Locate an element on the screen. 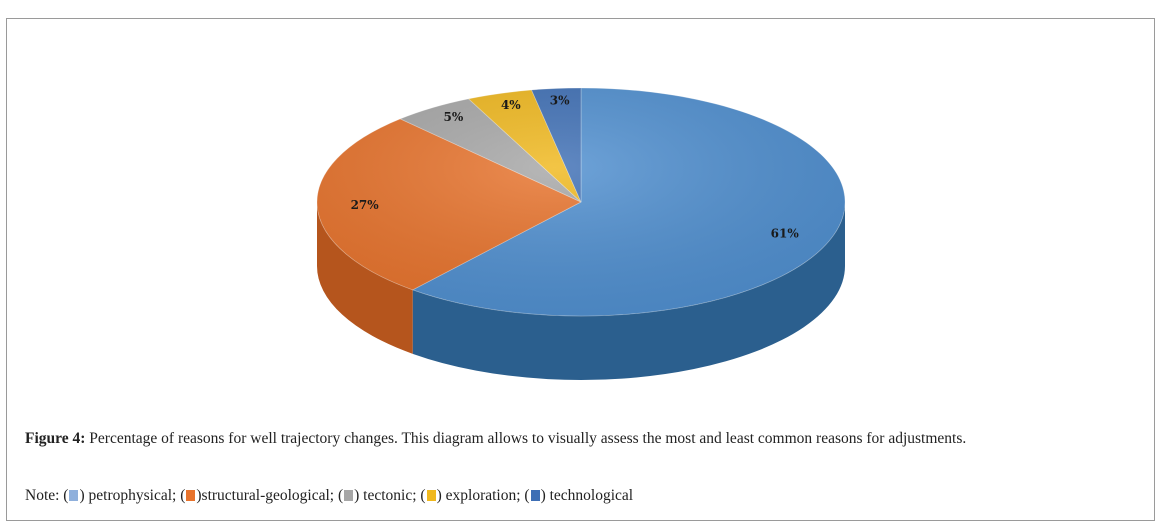  legend-swatch-petrophysical is located at coordinates (74, 495).